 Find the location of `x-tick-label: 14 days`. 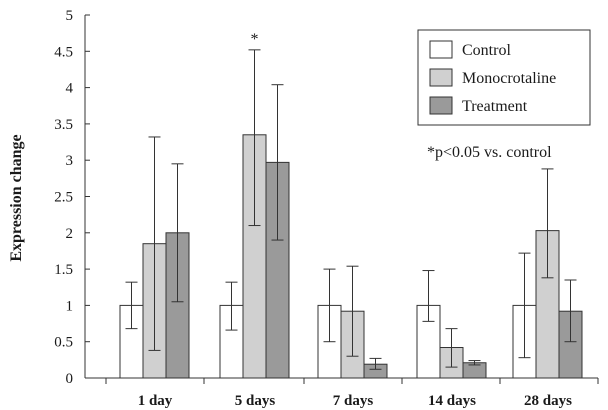

x-tick-label: 14 days is located at coordinates (452, 401).